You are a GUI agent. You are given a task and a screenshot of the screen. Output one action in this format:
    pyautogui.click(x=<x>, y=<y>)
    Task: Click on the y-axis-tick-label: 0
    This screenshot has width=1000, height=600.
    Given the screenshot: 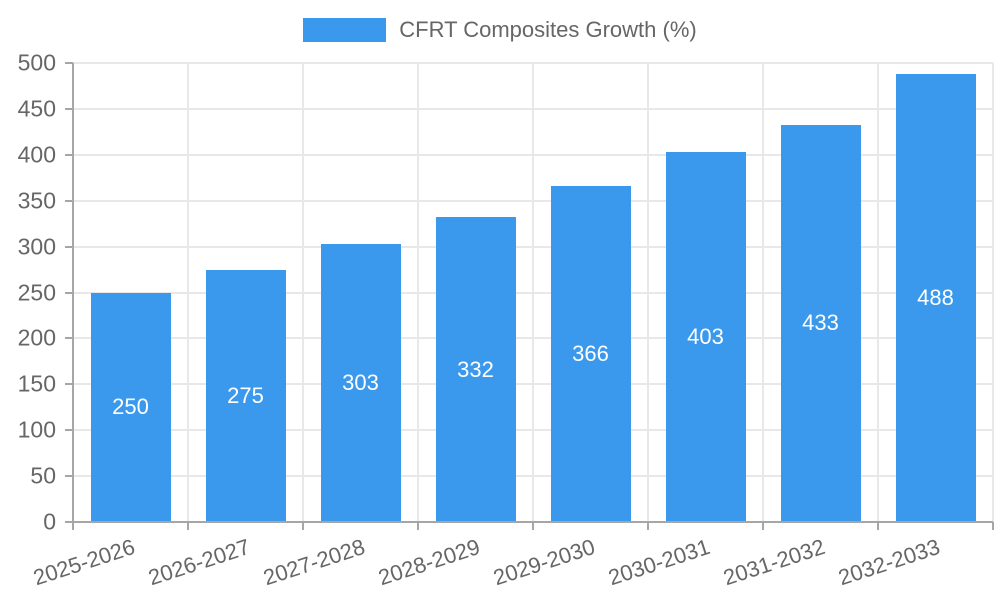 What is the action you would take?
    pyautogui.click(x=49, y=521)
    